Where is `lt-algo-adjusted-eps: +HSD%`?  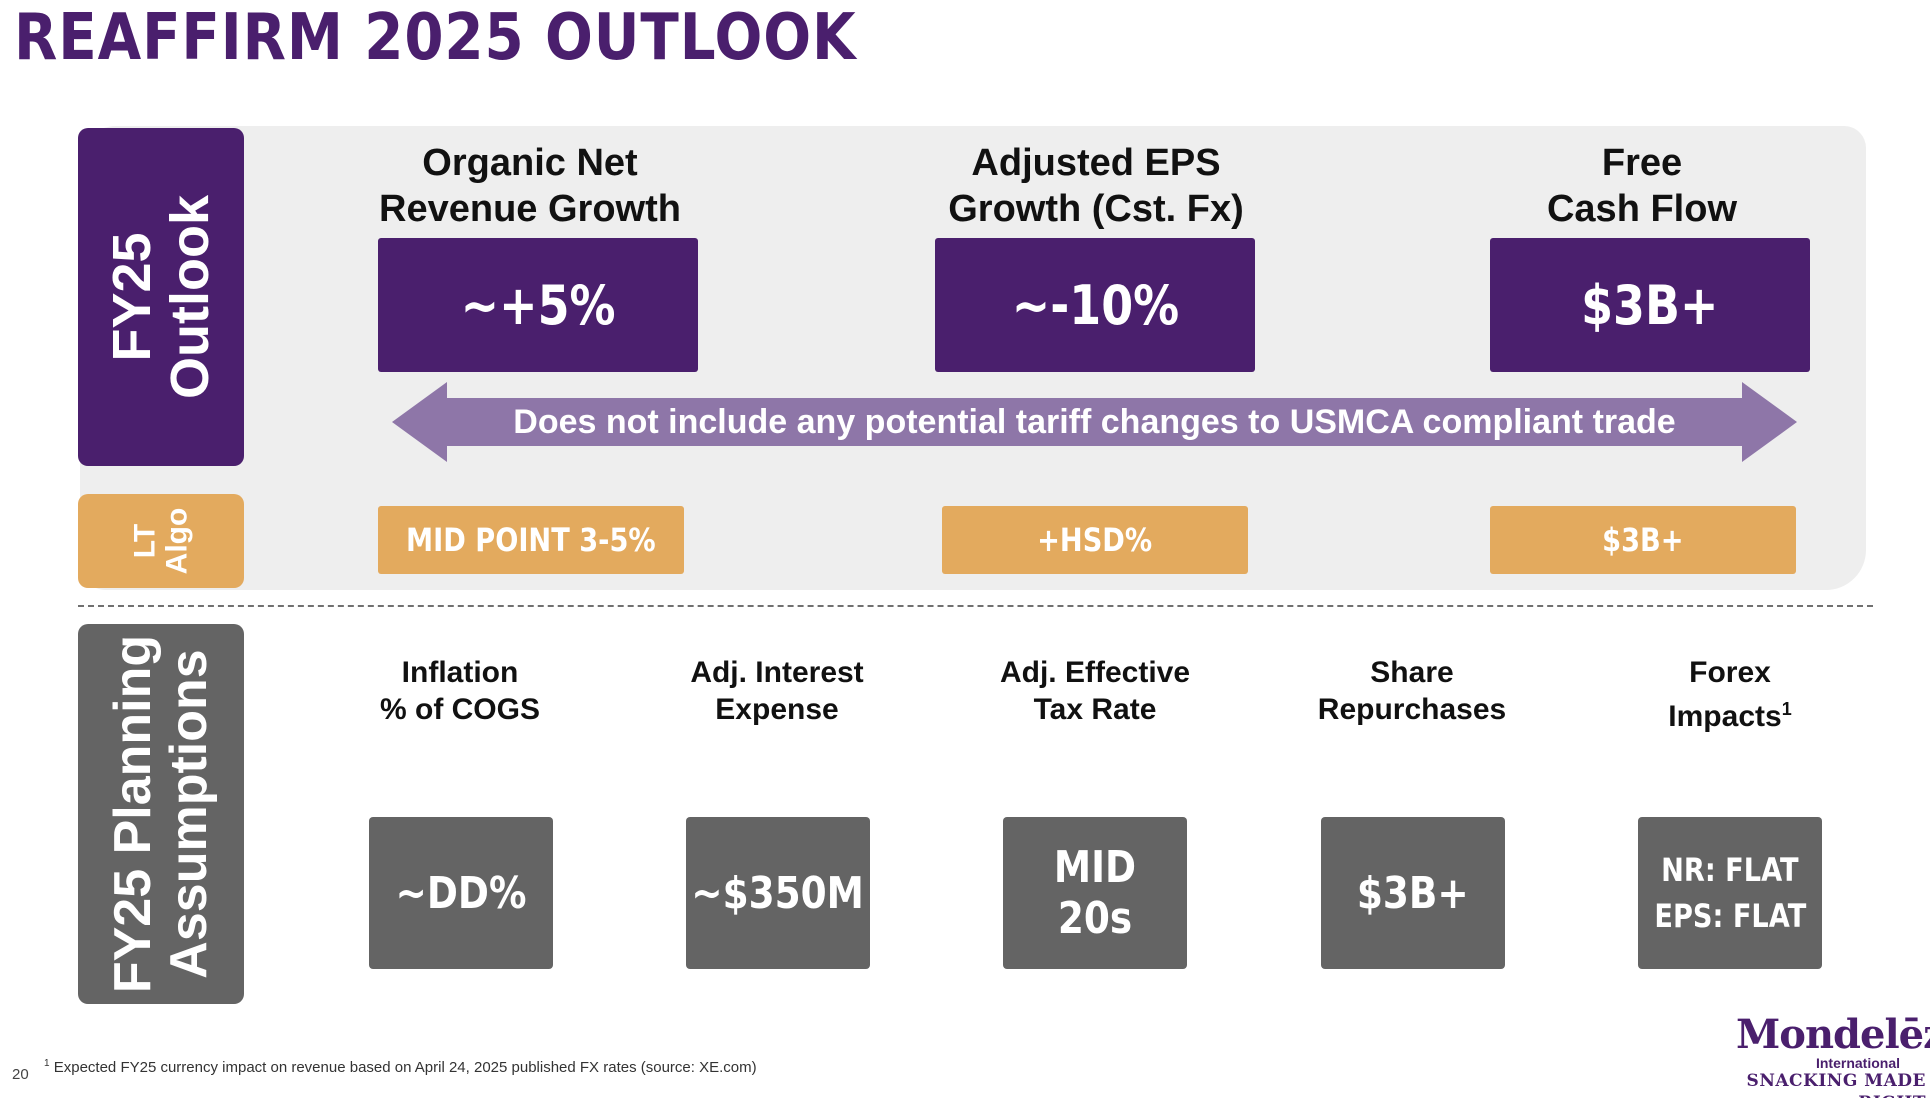
lt-algo-adjusted-eps: +HSD% is located at coordinates (1095, 540).